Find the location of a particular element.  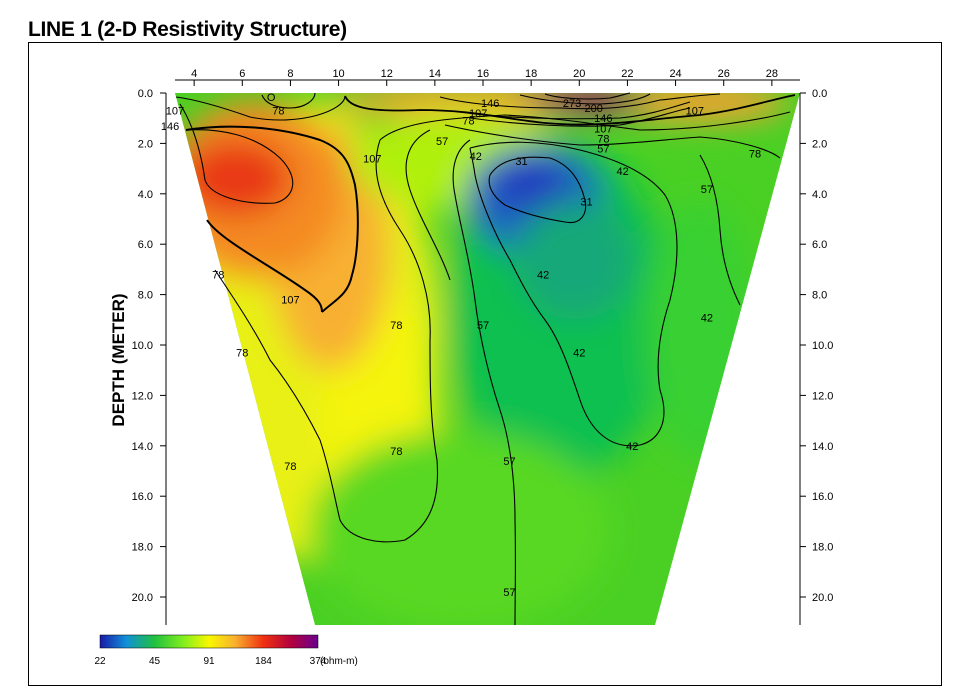

y-tick-label-right: 6.0 is located at coordinates (819, 245).